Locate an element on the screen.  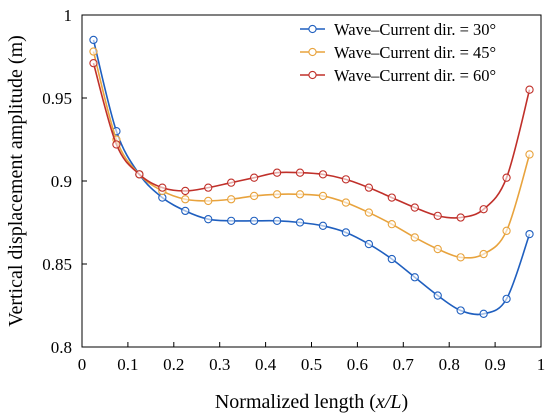
y-tick-label: 0.9 is located at coordinates (61, 181).